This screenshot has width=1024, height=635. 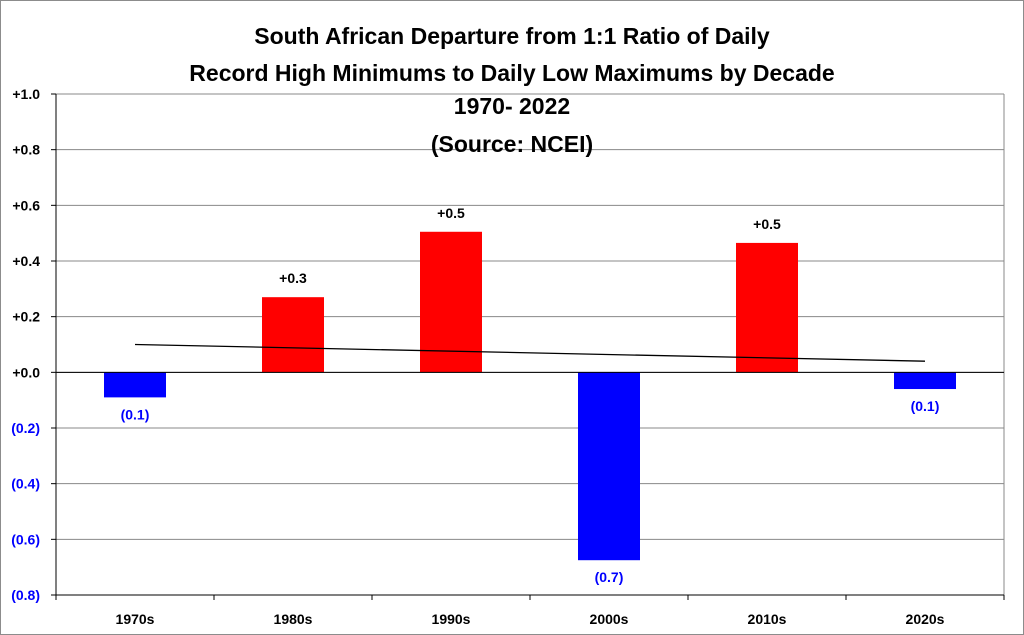 What do you see at coordinates (451, 302) in the screenshot?
I see `bar-1990s` at bounding box center [451, 302].